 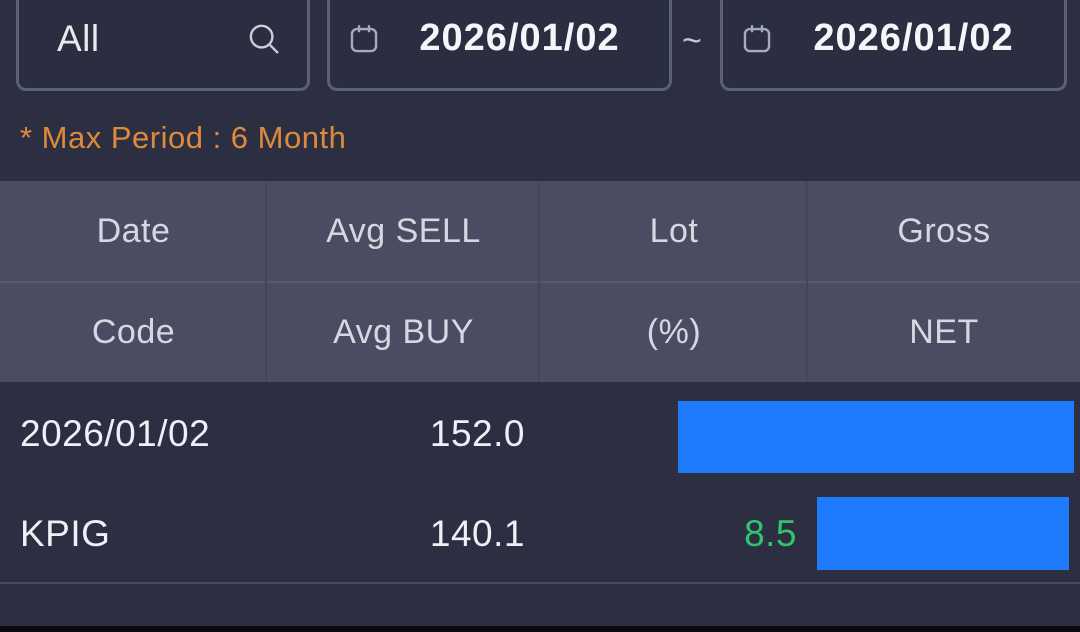 What do you see at coordinates (943, 533) in the screenshot?
I see `redaction-bar-net` at bounding box center [943, 533].